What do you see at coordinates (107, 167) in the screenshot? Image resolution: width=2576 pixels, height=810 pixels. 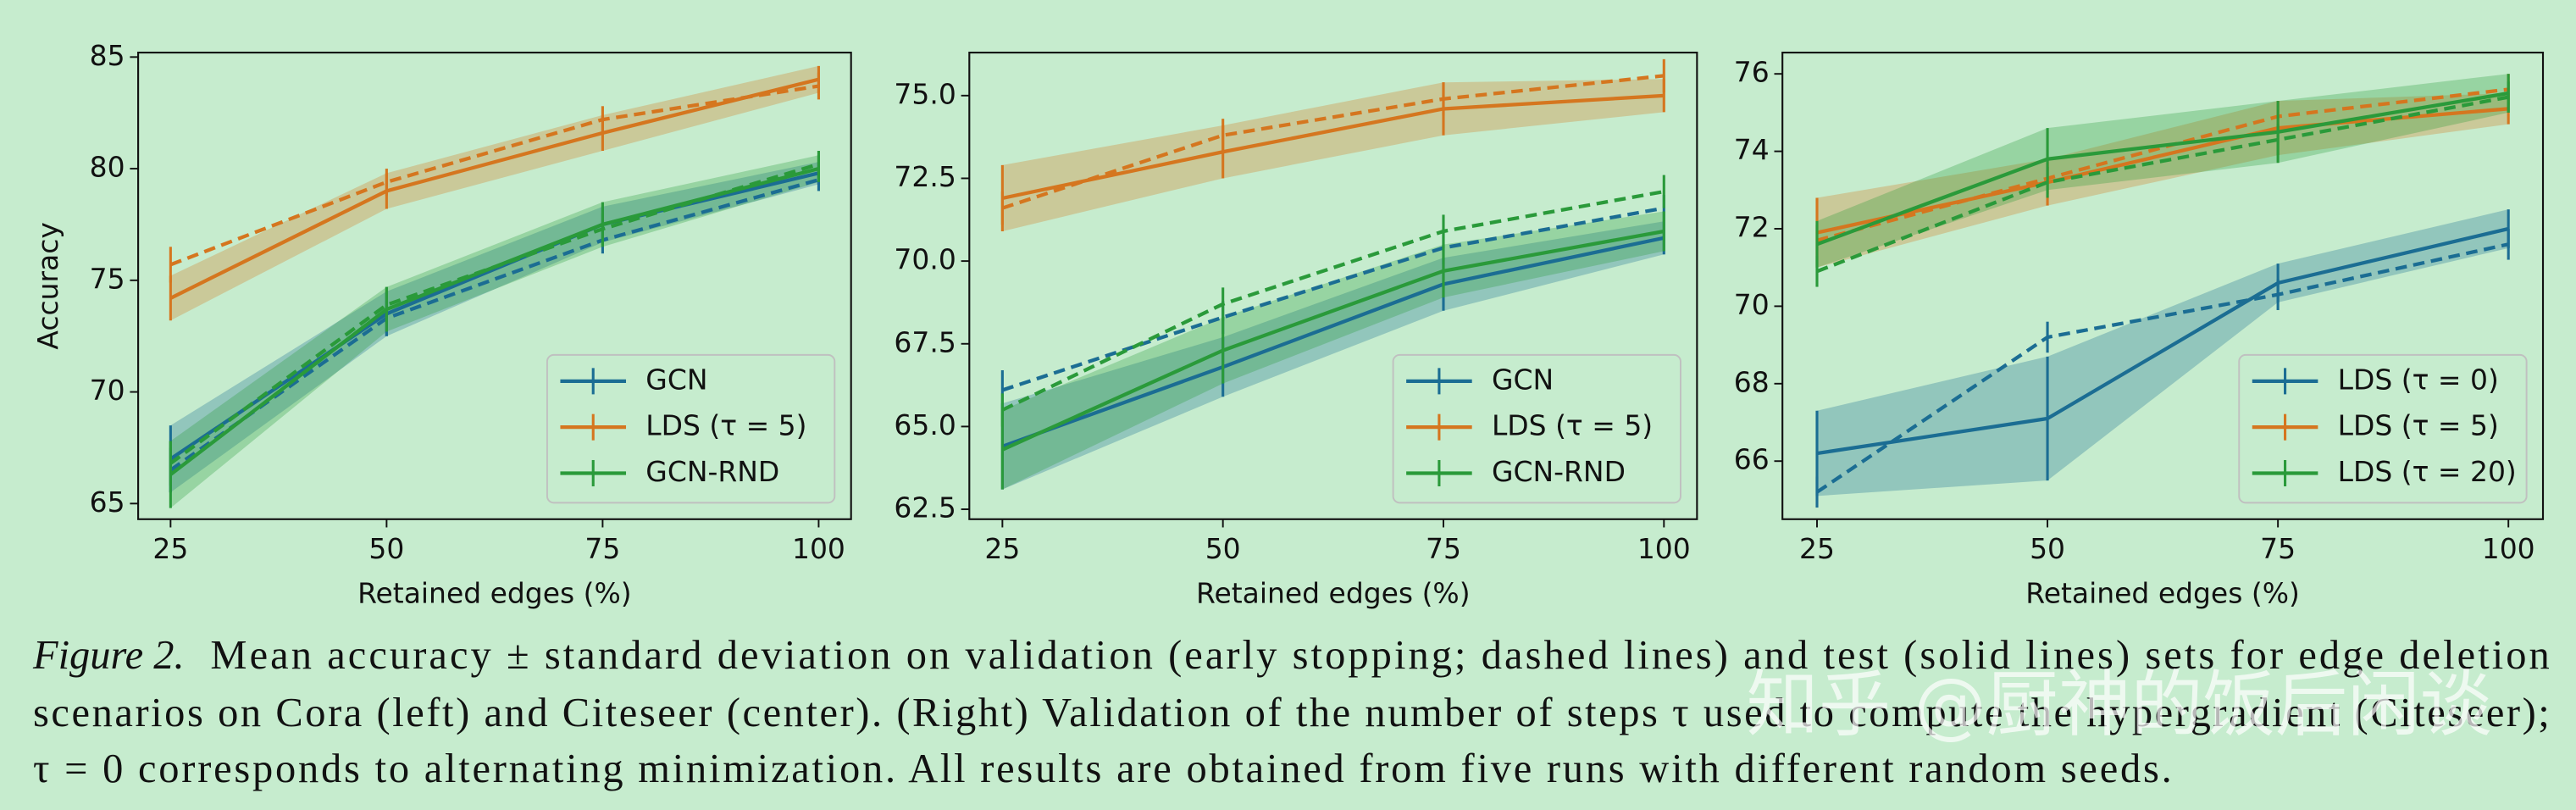 I see `y-tick-label: 80` at bounding box center [107, 167].